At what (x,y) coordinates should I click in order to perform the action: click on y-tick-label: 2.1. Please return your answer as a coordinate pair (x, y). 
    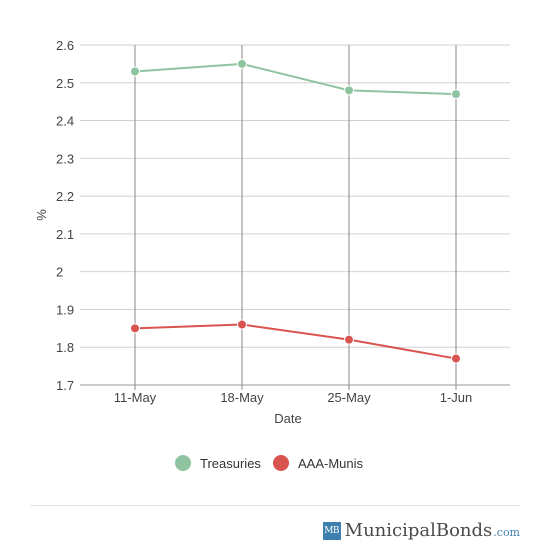
    Looking at the image, I should click on (65, 234).